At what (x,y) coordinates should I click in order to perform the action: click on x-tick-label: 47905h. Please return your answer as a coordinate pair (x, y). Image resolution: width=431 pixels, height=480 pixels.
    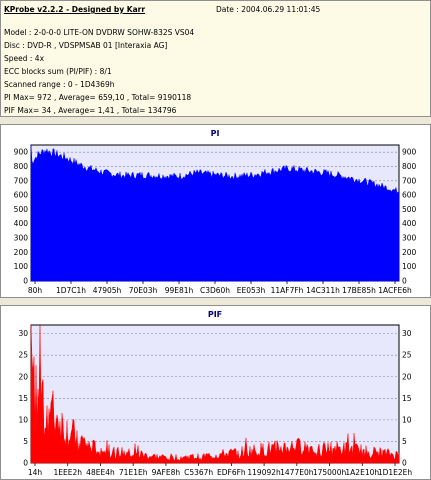
    Looking at the image, I should click on (107, 290).